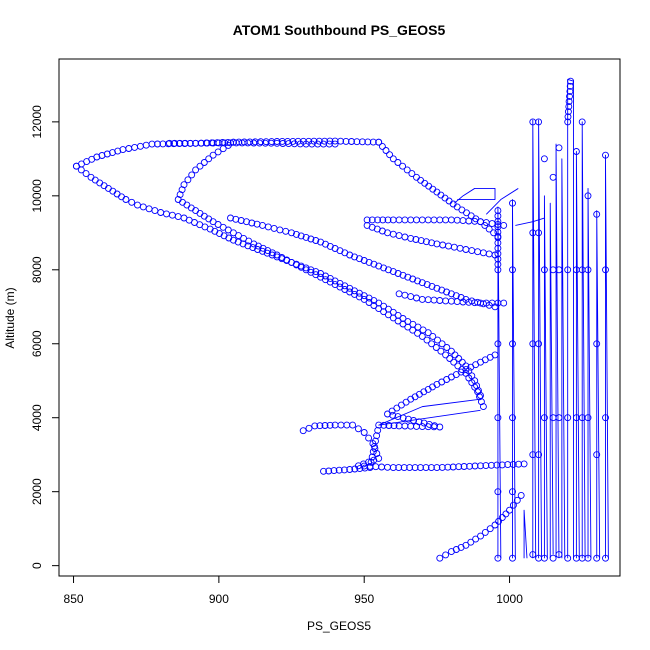 The image size is (650, 650). Describe the element at coordinates (37, 196) in the screenshot. I see `y-tick-label: 10000` at that location.